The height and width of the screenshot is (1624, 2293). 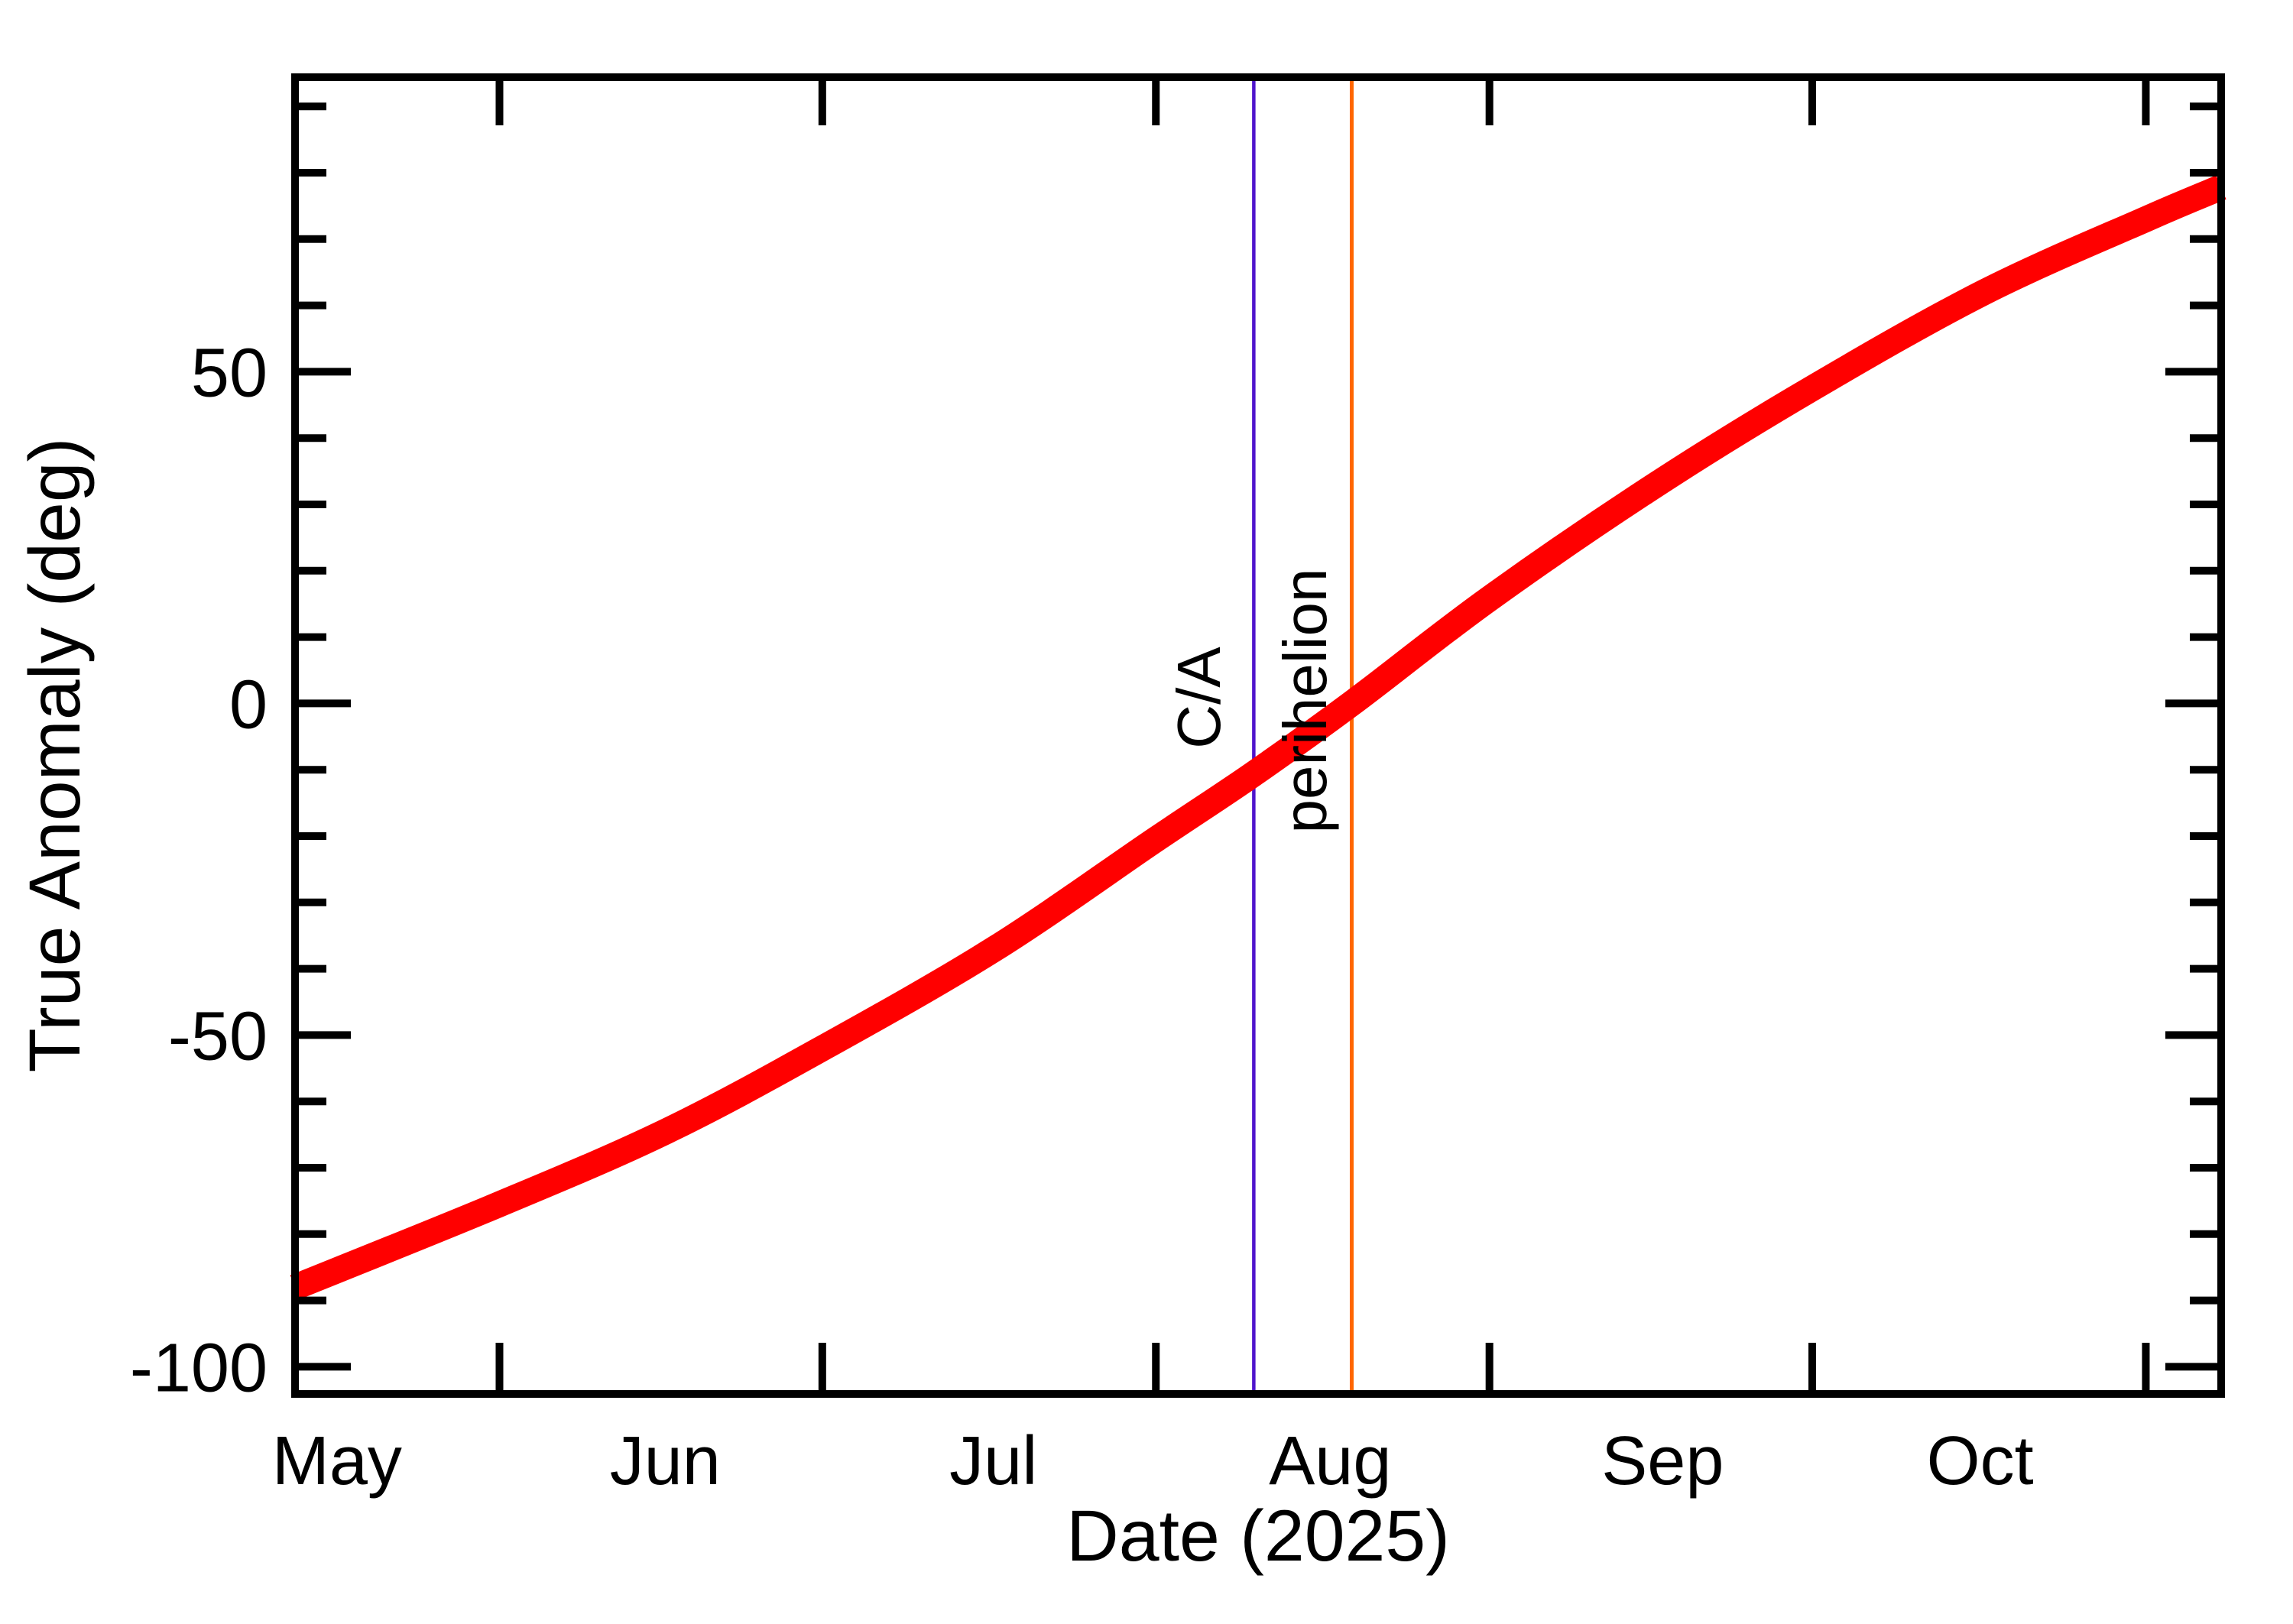 What do you see at coordinates (665, 1461) in the screenshot?
I see `x-tick-label-jun: Jun` at bounding box center [665, 1461].